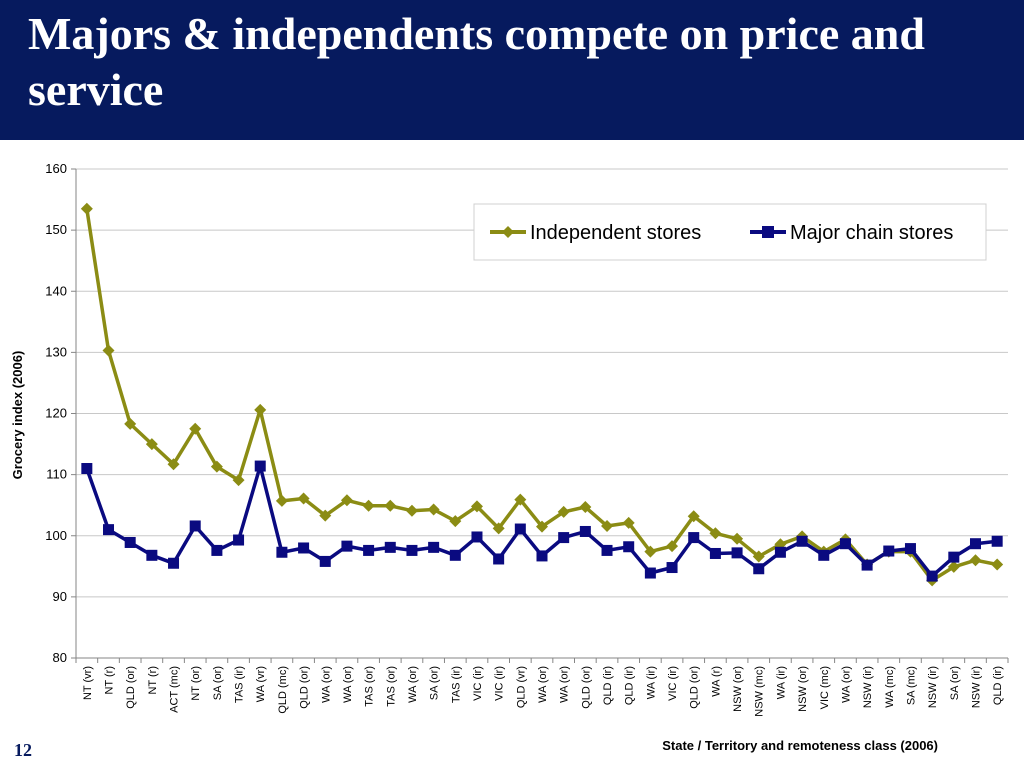 Image resolution: width=1024 pixels, height=768 pixels. What do you see at coordinates (56, 351) in the screenshot?
I see `y-tick-label-130: 130` at bounding box center [56, 351].